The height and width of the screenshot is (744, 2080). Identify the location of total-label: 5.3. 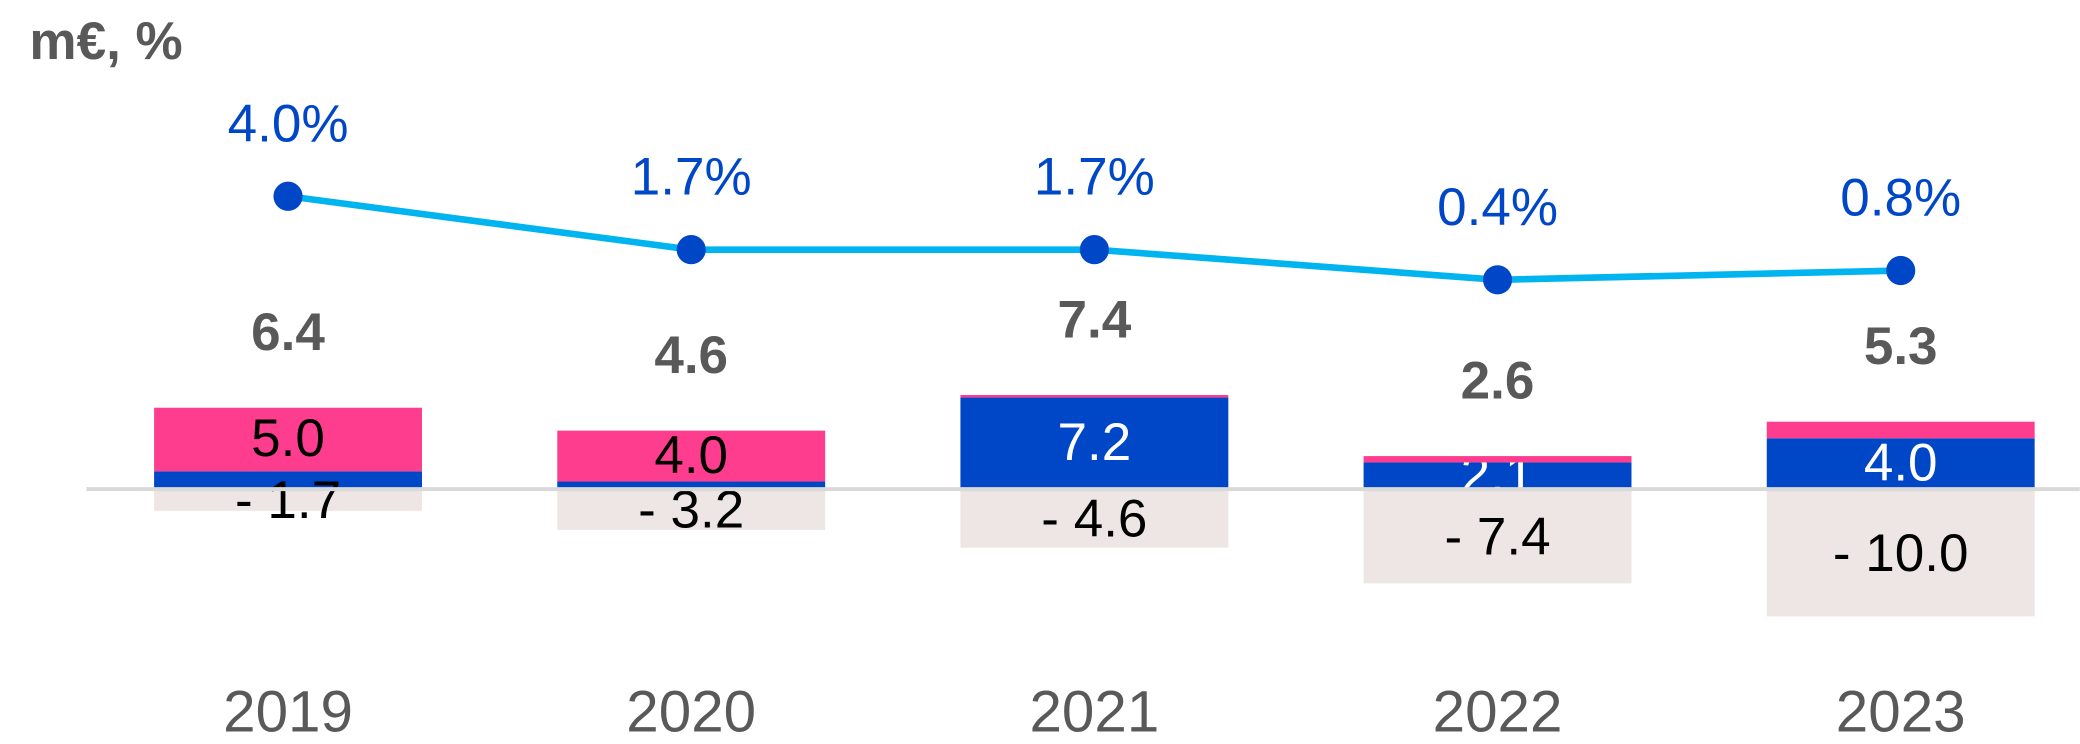
(1901, 346).